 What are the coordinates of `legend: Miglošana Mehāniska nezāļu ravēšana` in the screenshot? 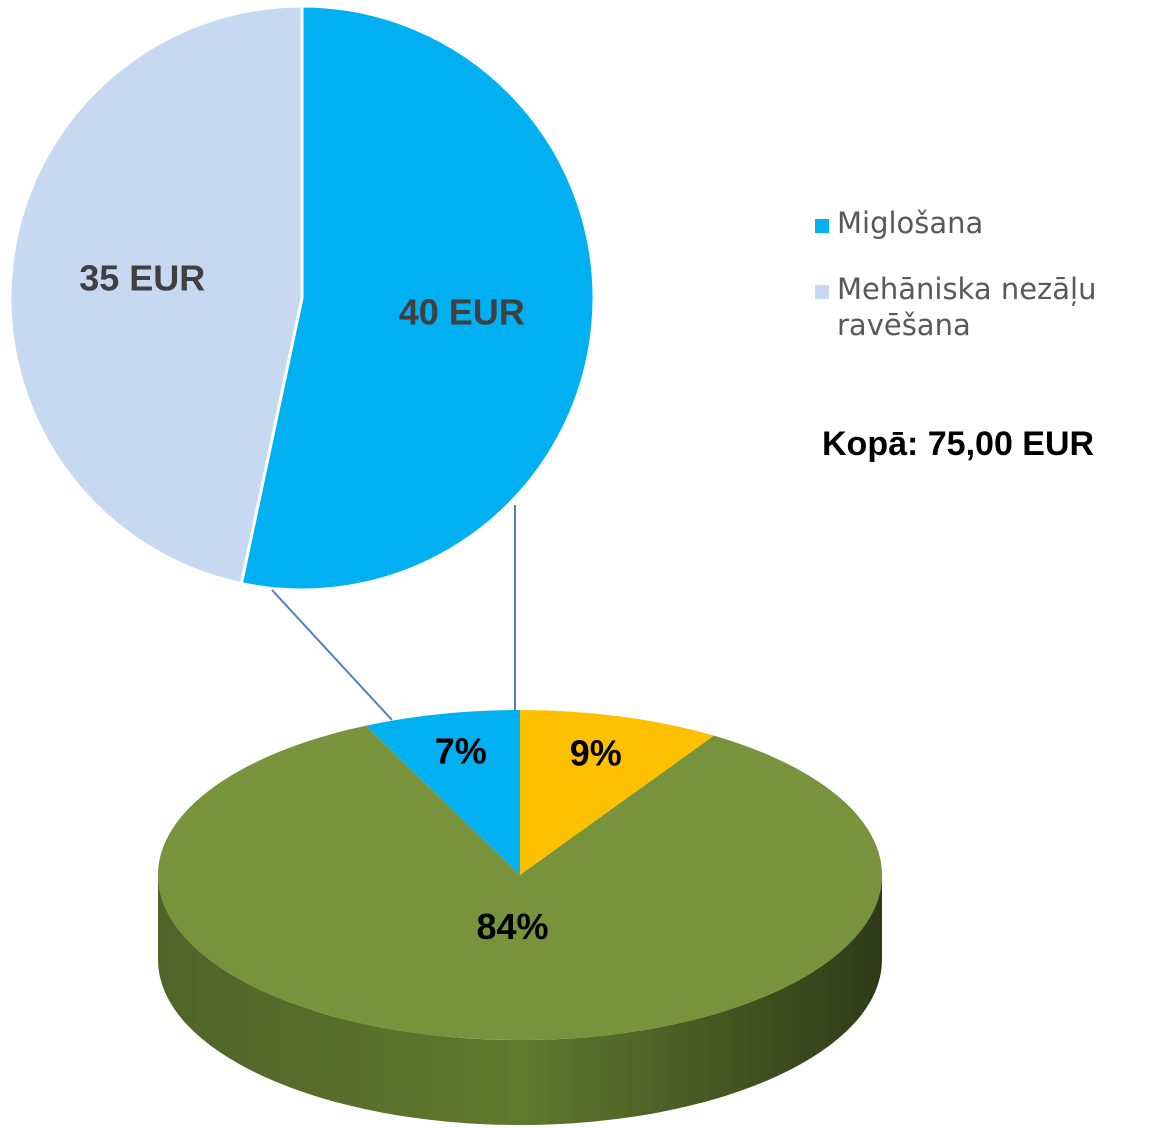 It's located at (991, 289).